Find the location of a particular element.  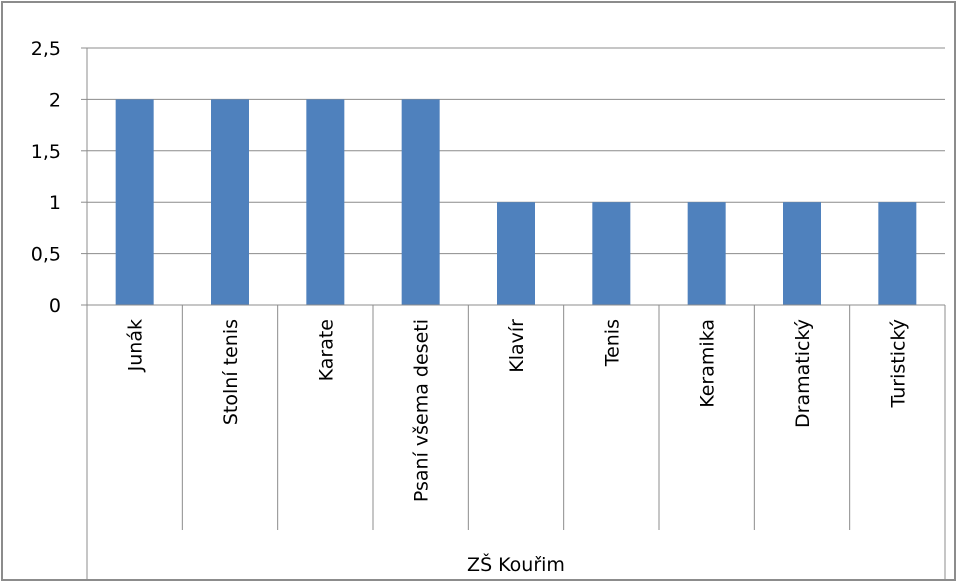

group-label: ZŠ Kouřim is located at coordinates (516, 564).